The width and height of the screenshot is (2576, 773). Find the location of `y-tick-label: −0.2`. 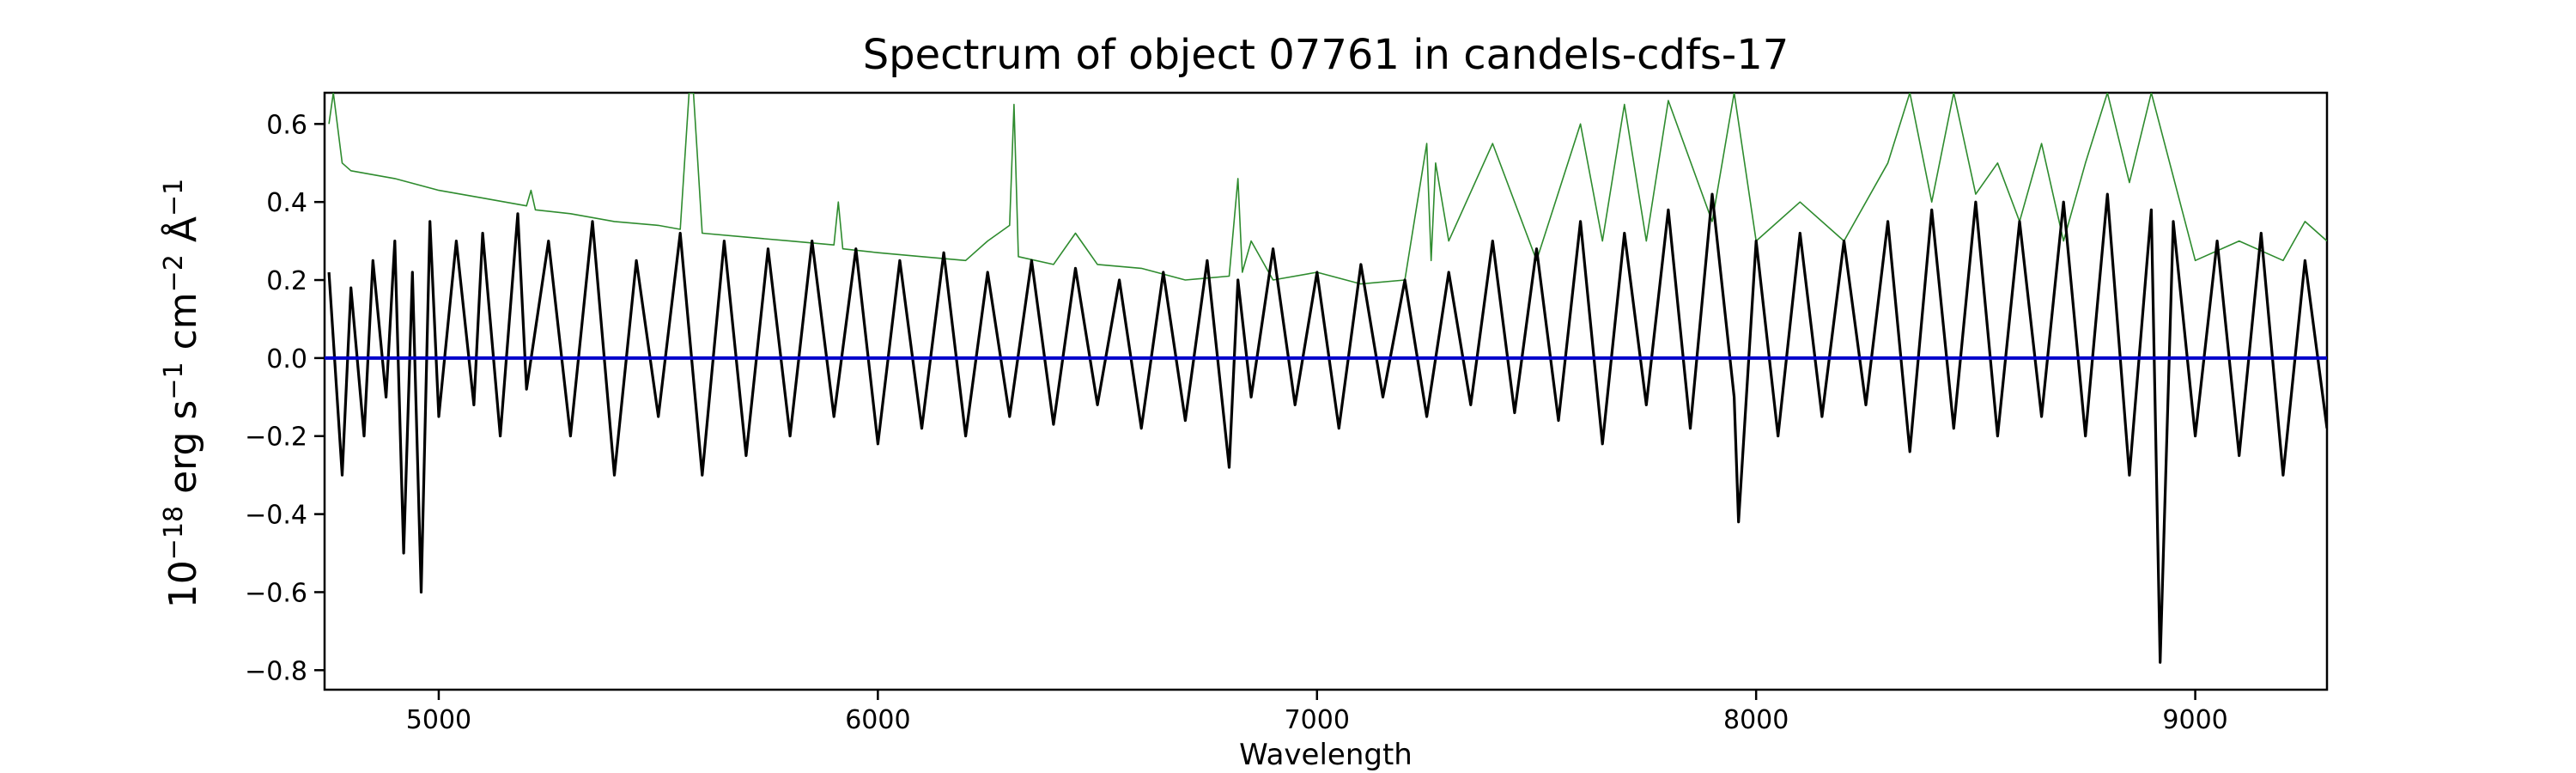

y-tick-label: −0.2 is located at coordinates (276, 438).